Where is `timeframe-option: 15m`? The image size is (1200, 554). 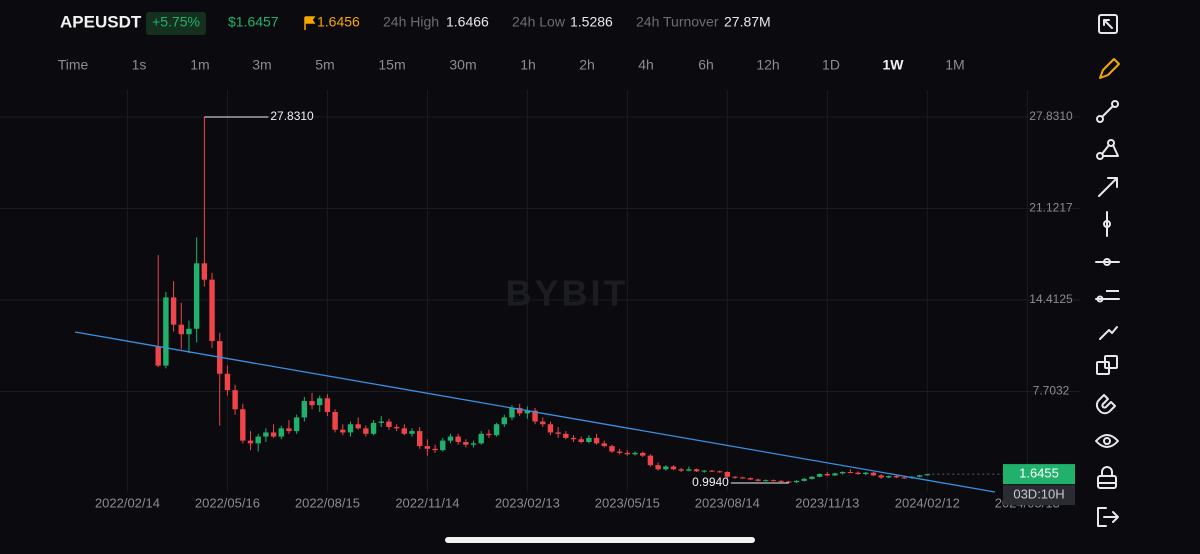 timeframe-option: 15m is located at coordinates (391, 65).